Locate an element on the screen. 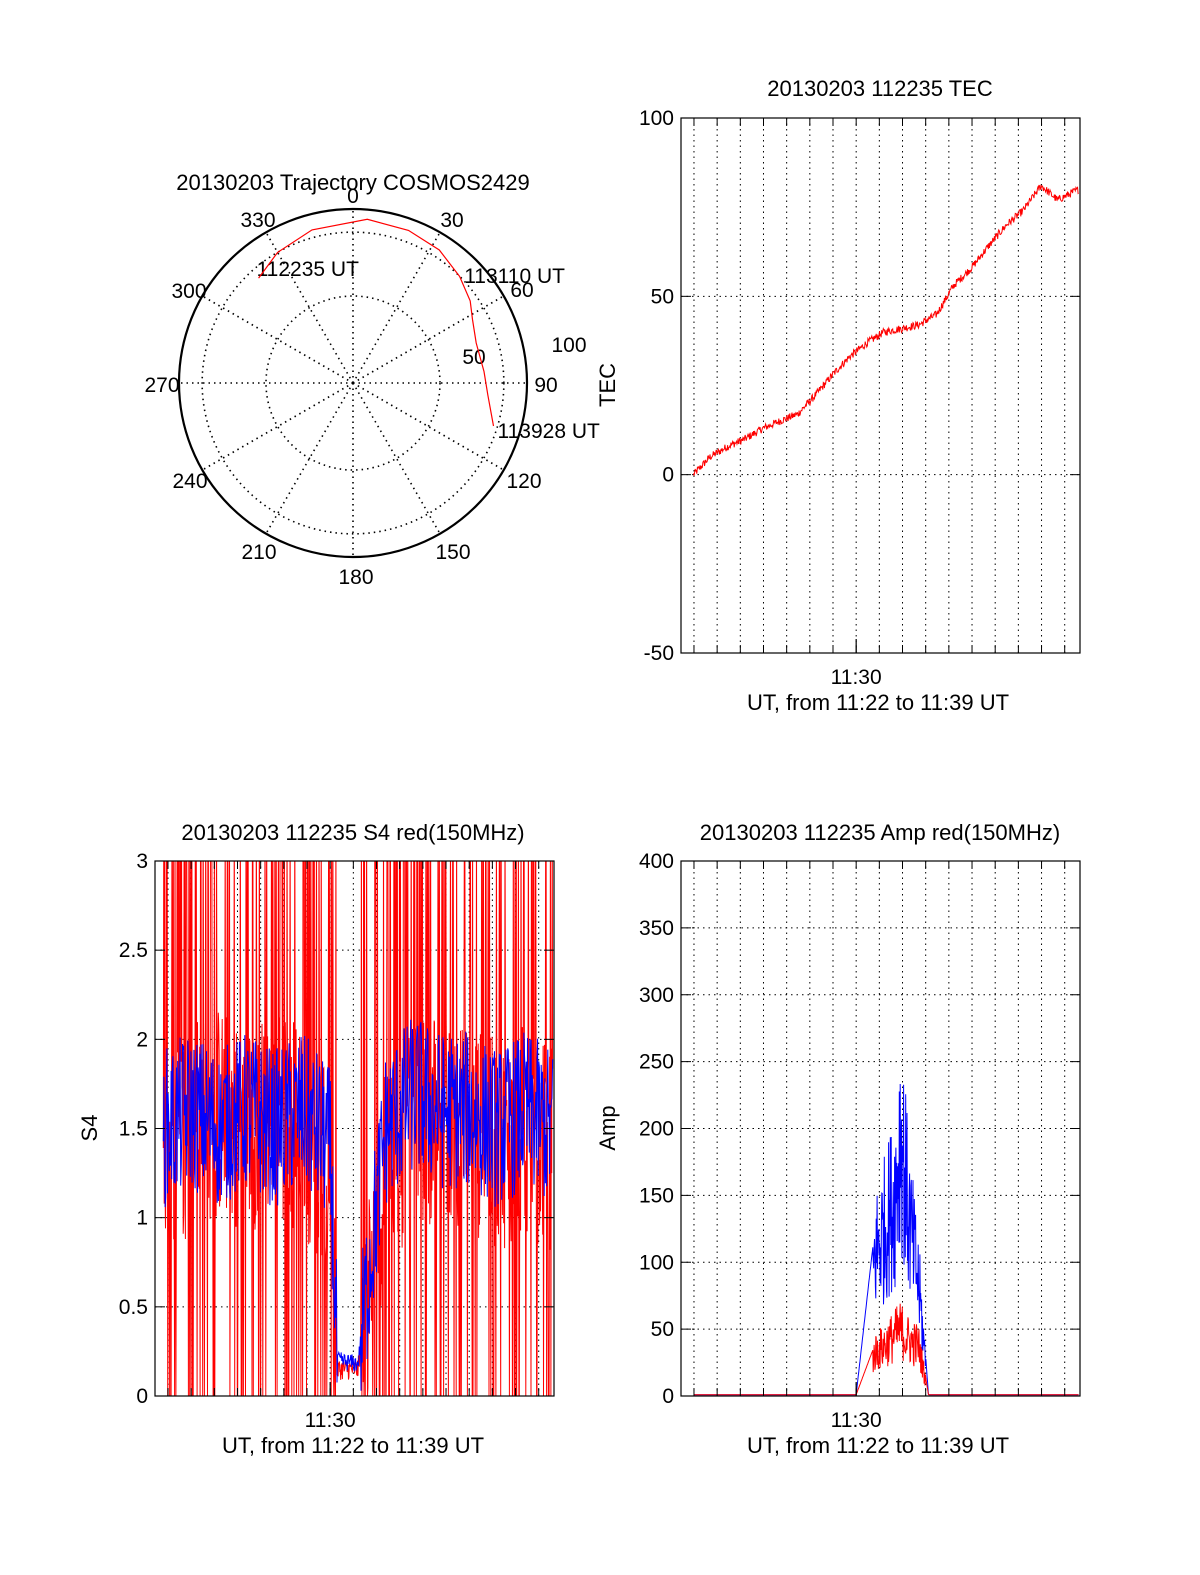 The height and width of the screenshot is (1575, 1200). polar-outer-circle is located at coordinates (353, 383).